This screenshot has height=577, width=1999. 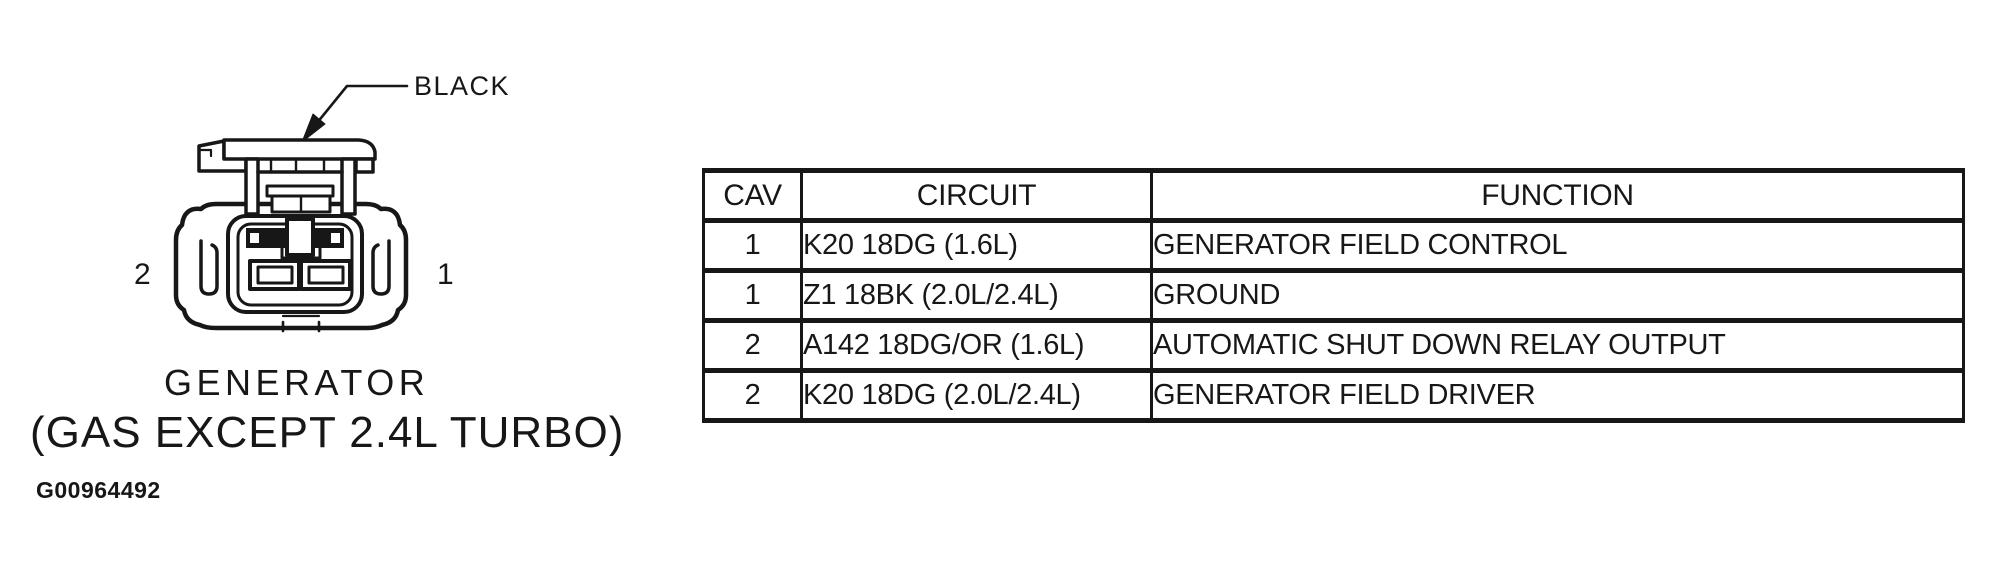 I want to click on pin-slot-left, so click(x=274, y=275).